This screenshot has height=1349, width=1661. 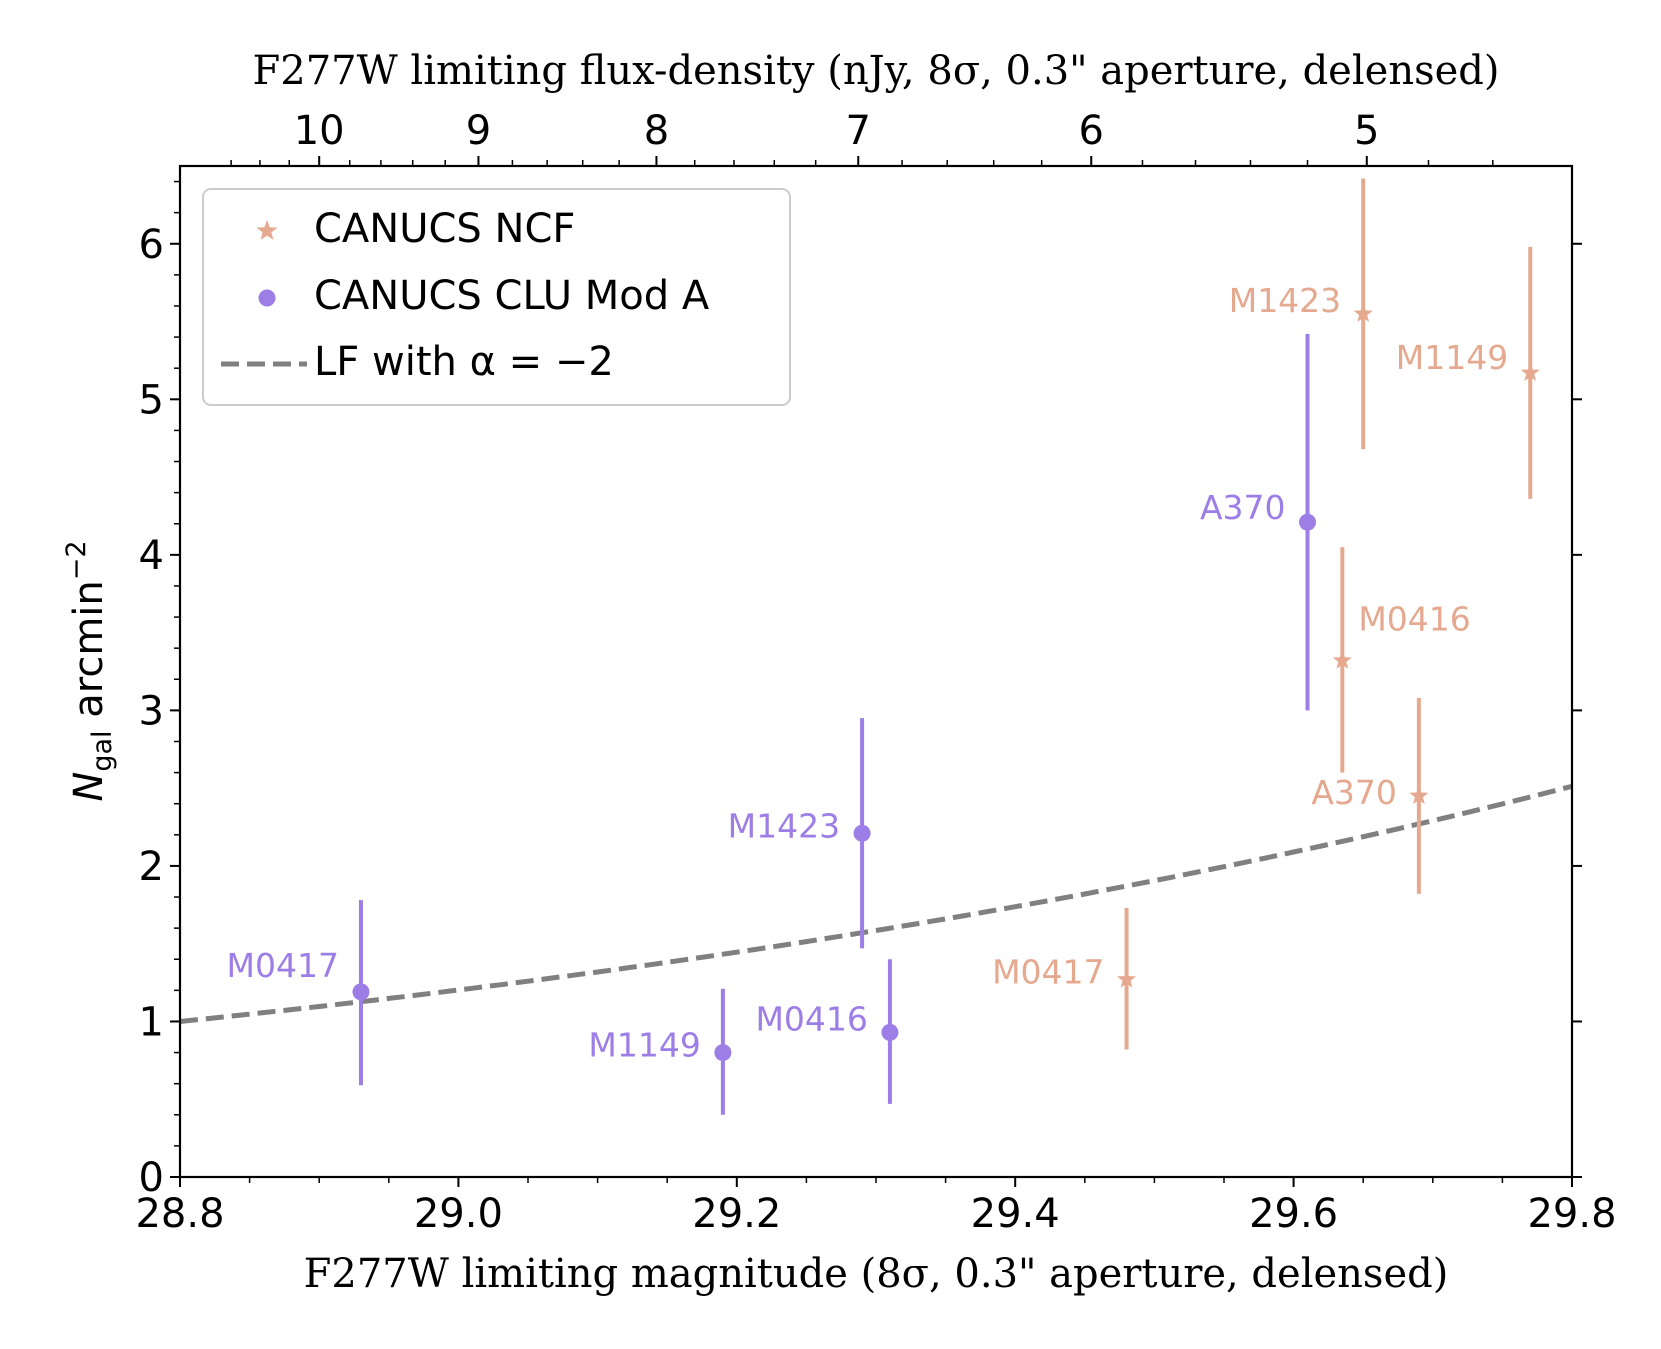 What do you see at coordinates (102, 750) in the screenshot?
I see `y-label-sub: gal` at bounding box center [102, 750].